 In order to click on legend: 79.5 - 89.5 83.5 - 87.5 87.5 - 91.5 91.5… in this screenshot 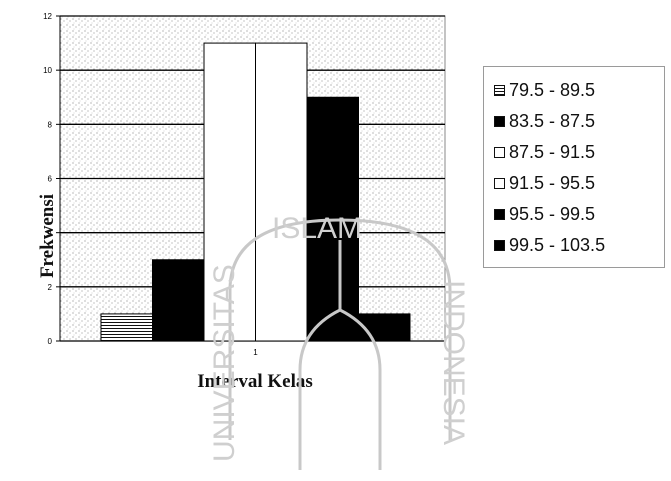, I will do `click(574, 167)`.